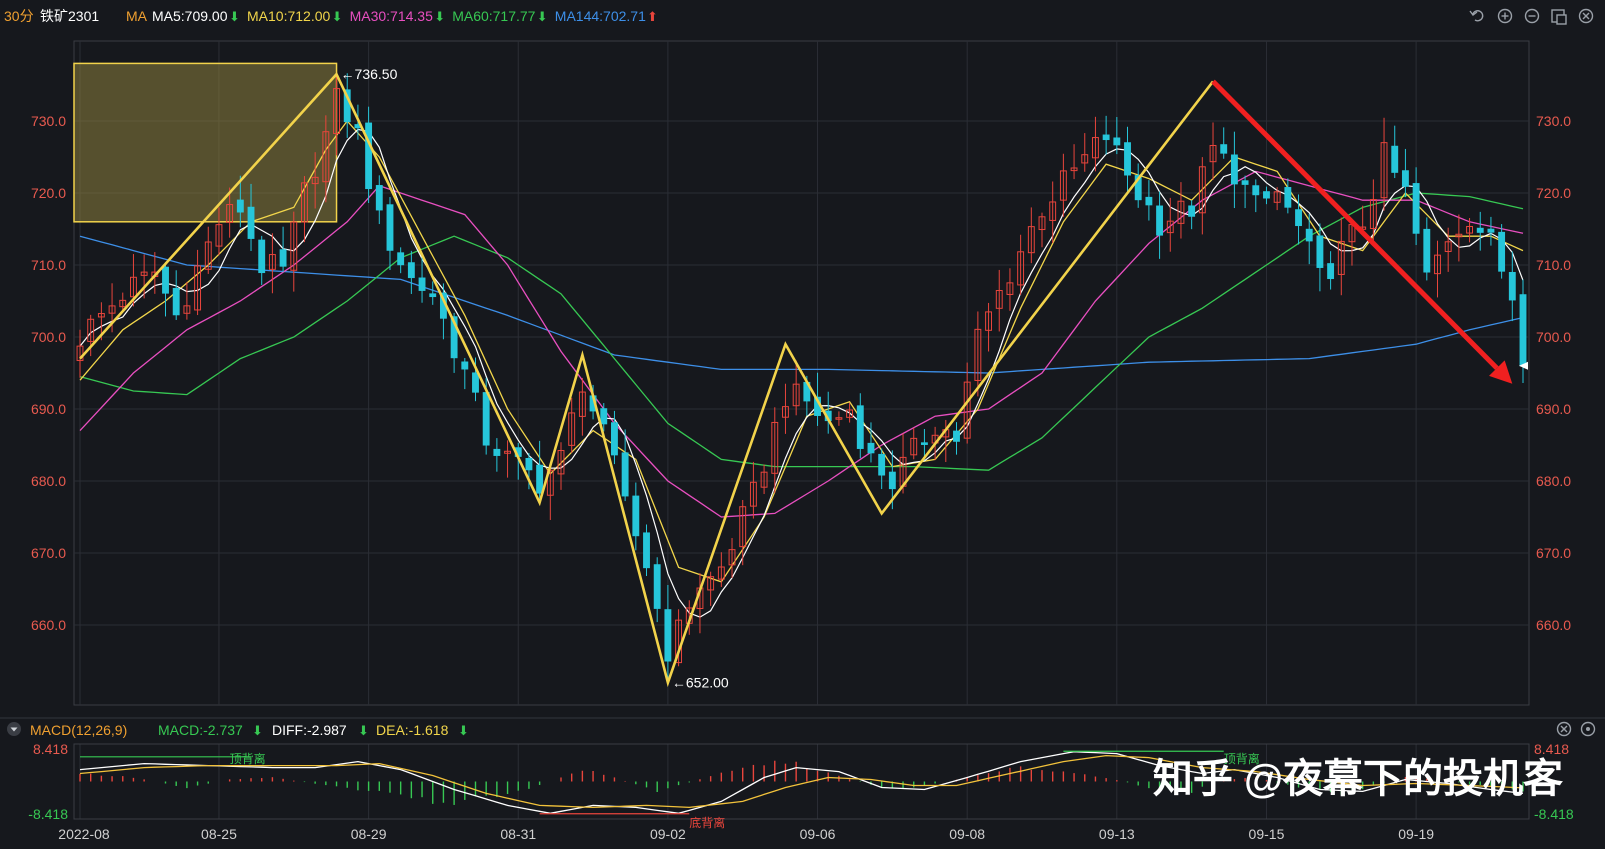  Describe the element at coordinates (69, 16) in the screenshot. I see `symbol-label: 铁矿2301` at that location.